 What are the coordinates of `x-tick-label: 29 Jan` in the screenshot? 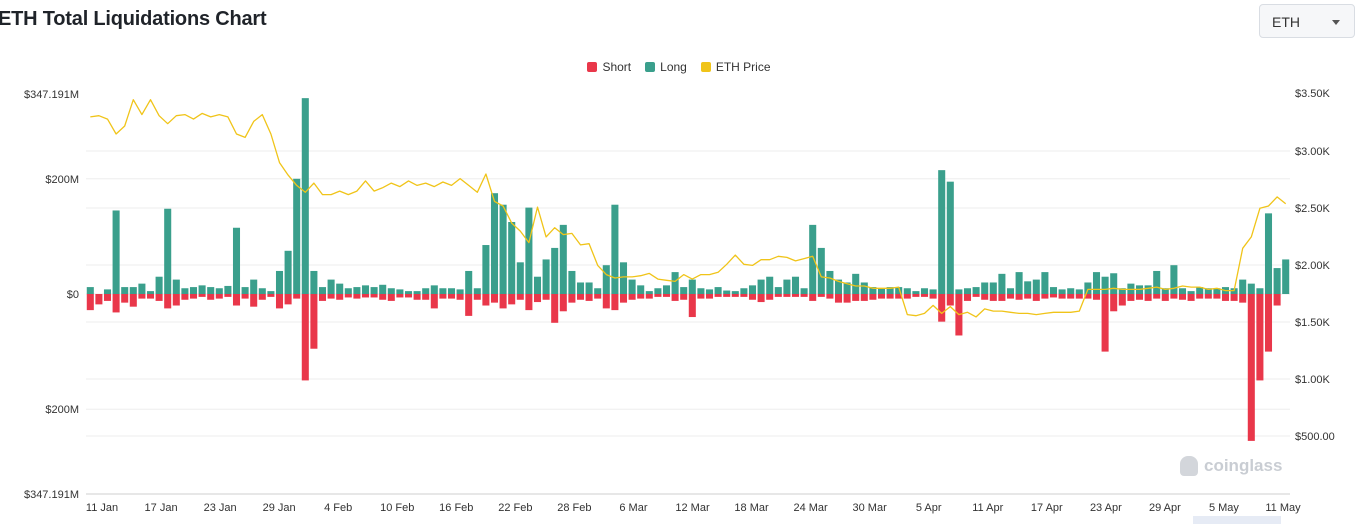 It's located at (279, 508).